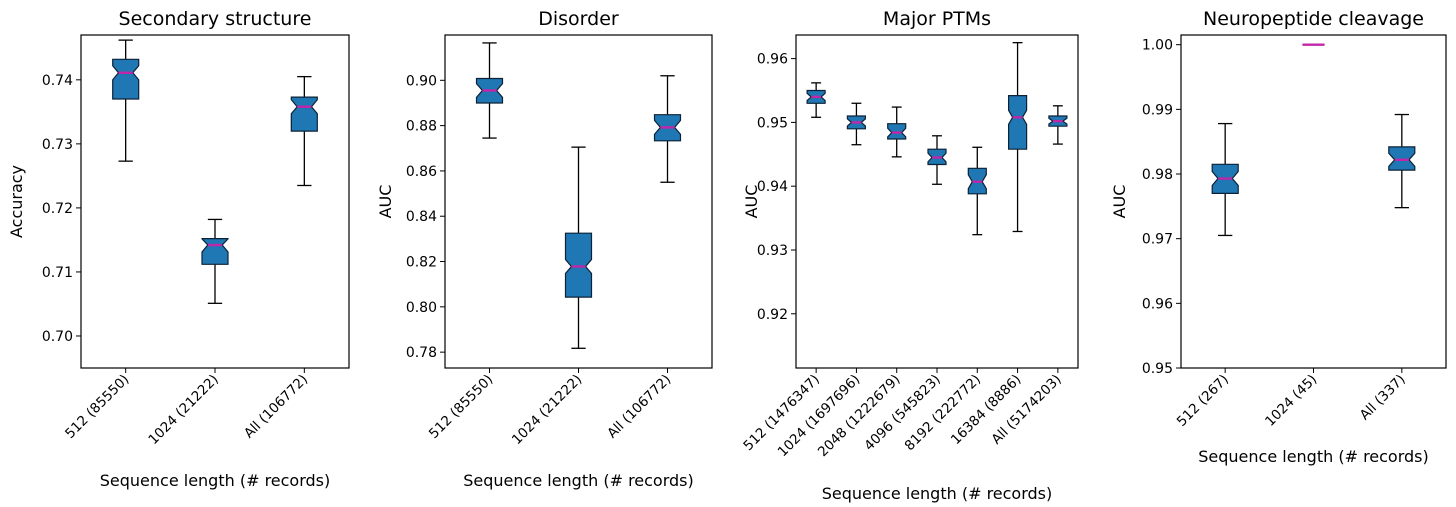 This screenshot has width=1456, height=507. What do you see at coordinates (57, 273) in the screenshot?
I see `y-tick-label: 0.71` at bounding box center [57, 273].